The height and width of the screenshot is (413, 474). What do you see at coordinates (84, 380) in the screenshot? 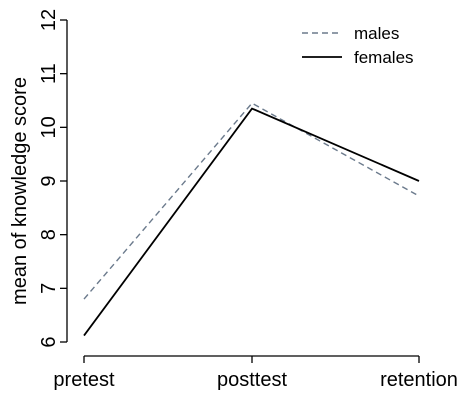
I see `x-tick-label: pretest` at bounding box center [84, 380].